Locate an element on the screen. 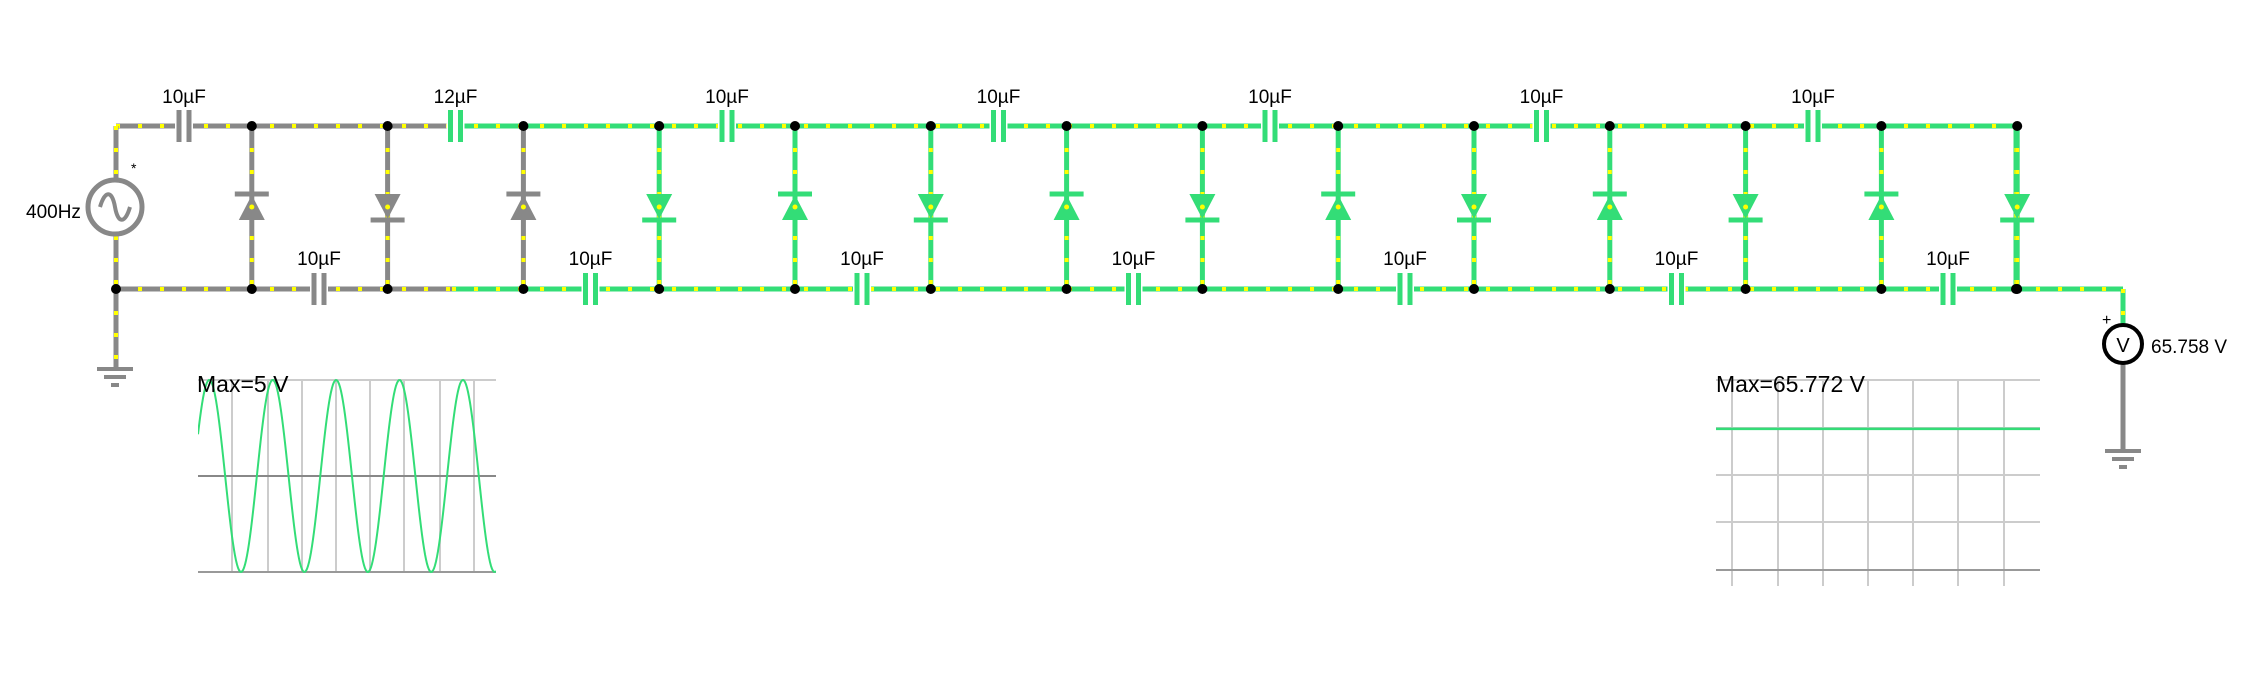 The image size is (2250, 682). voltmeter-icon: V is located at coordinates (2123, 344).